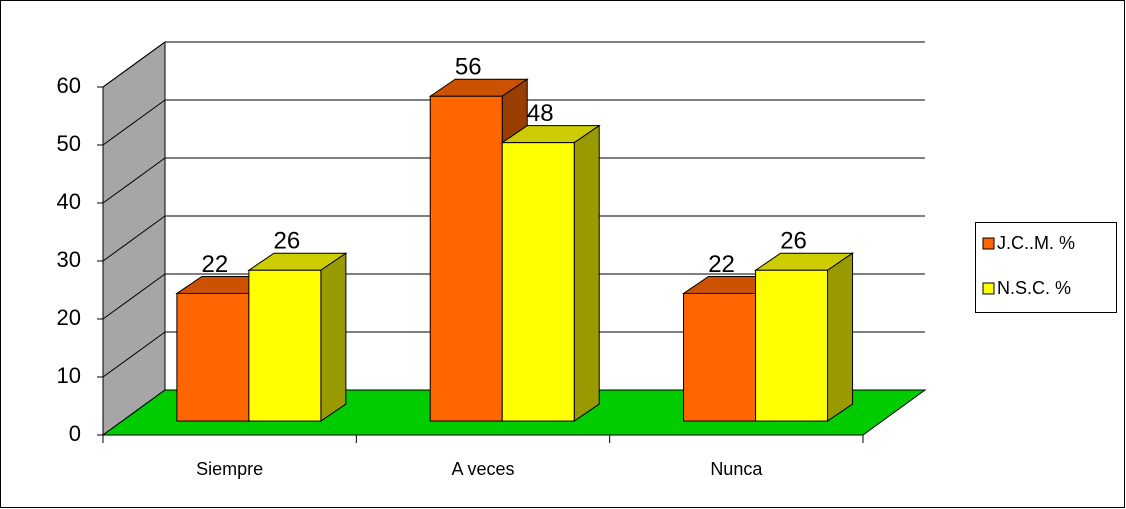 This screenshot has width=1126, height=509. Describe the element at coordinates (229, 469) in the screenshot. I see `x-tick-label: Siempre` at that location.